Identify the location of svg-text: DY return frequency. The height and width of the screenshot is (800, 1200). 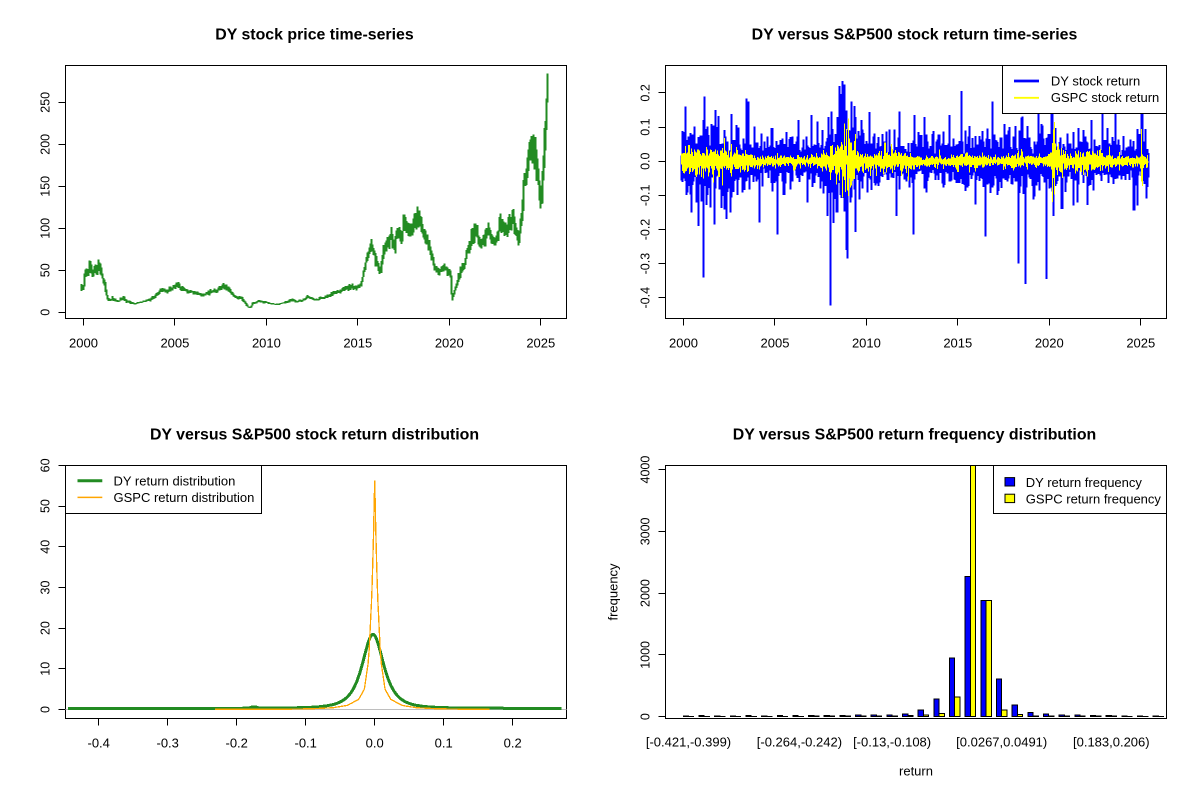
(1084, 482).